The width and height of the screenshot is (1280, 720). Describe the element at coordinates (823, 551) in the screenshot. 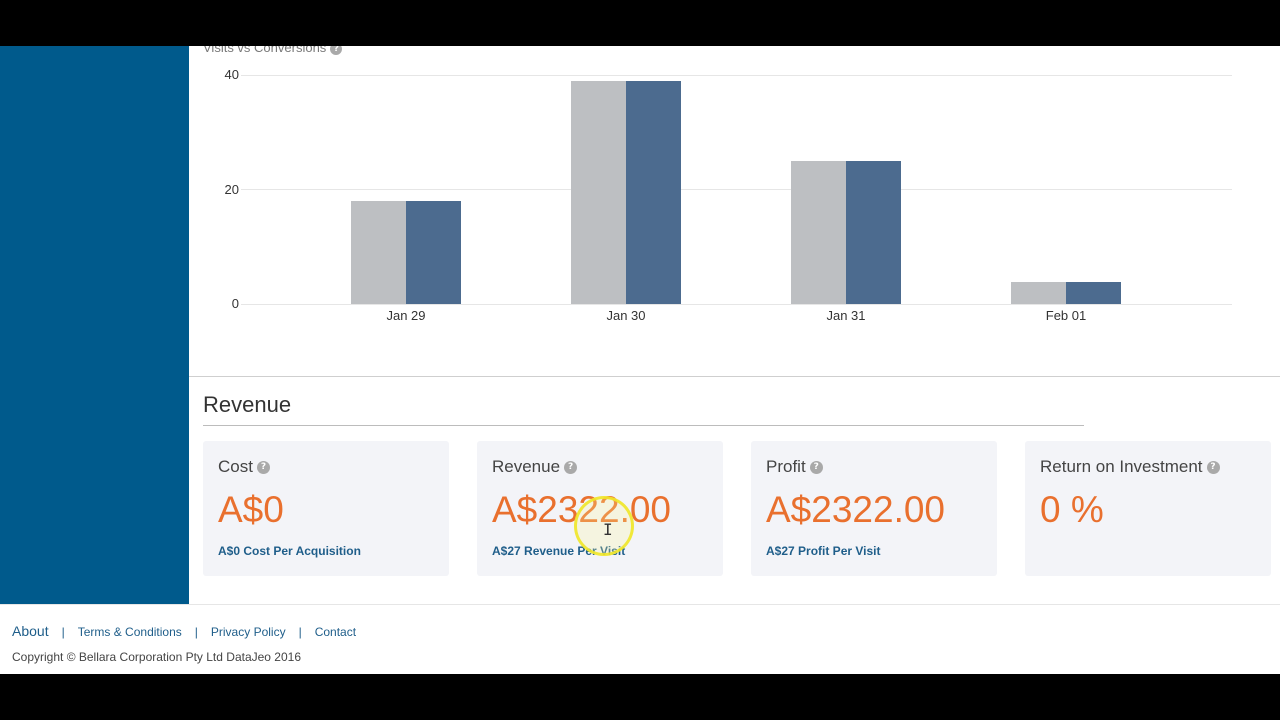

I see `card-subtext: A$27 Profit Per Visit` at that location.